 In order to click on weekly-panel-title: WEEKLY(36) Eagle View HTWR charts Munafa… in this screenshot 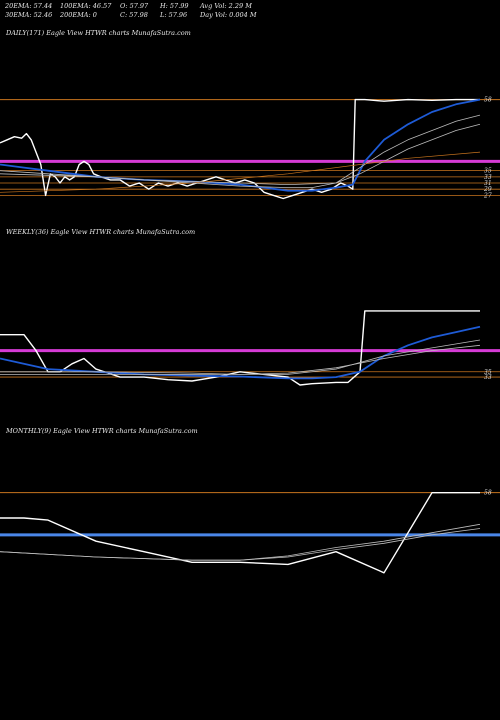, I will do `click(101, 232)`.